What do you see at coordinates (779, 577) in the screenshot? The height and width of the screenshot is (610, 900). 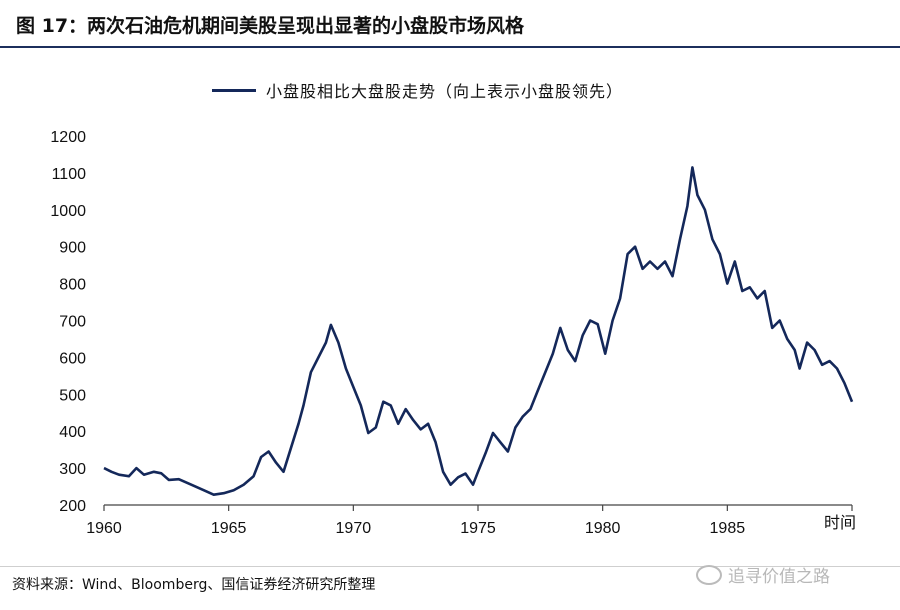 I see `watermark-text: 追寻价值之路` at bounding box center [779, 577].